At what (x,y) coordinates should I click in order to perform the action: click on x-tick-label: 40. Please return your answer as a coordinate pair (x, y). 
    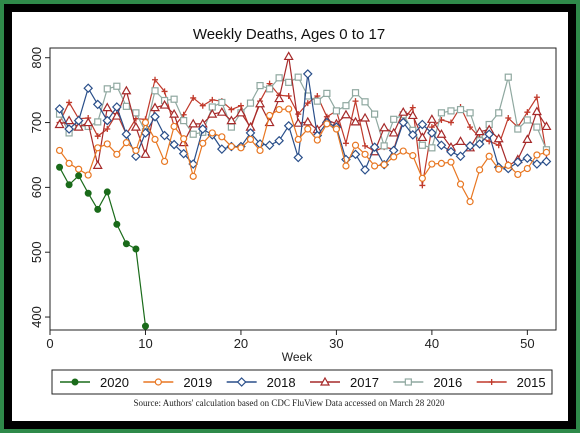
    Looking at the image, I should click on (432, 343).